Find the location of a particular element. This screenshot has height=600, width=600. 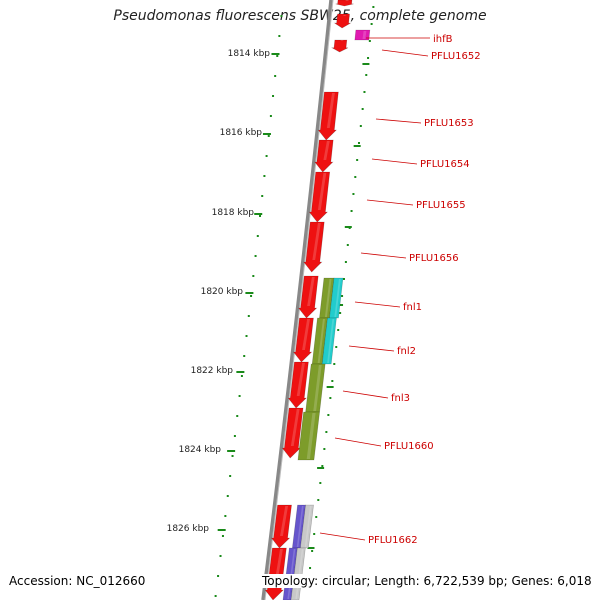

gene-label-fnl2: fnl2 is located at coordinates (406, 351).